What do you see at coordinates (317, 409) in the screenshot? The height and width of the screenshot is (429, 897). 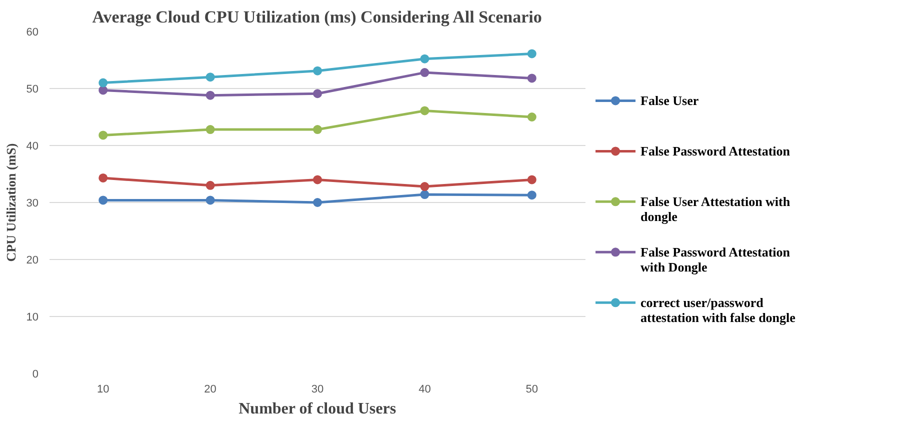 I see `x-axis-title: Number of cloud Users` at bounding box center [317, 409].